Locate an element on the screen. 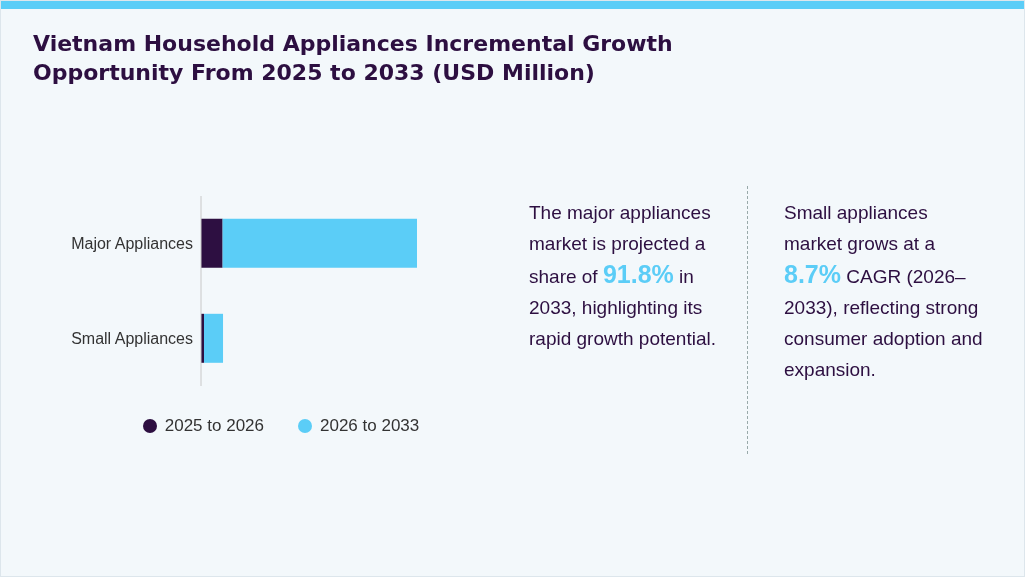 This screenshot has height=577, width=1025. legend-label: 2025 to 2026 is located at coordinates (214, 426).